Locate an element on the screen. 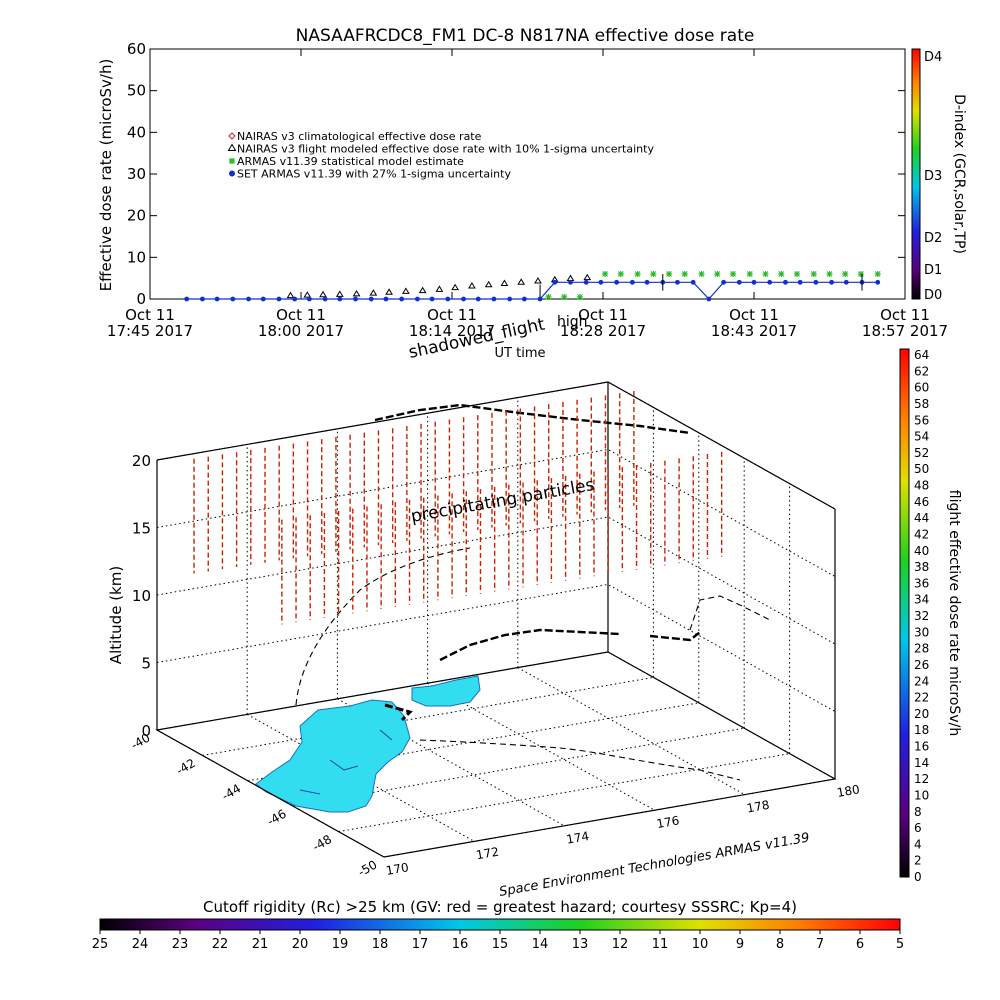 This screenshot has height=1000, width=1000. latitude-tick-label: -44 is located at coordinates (231, 792).